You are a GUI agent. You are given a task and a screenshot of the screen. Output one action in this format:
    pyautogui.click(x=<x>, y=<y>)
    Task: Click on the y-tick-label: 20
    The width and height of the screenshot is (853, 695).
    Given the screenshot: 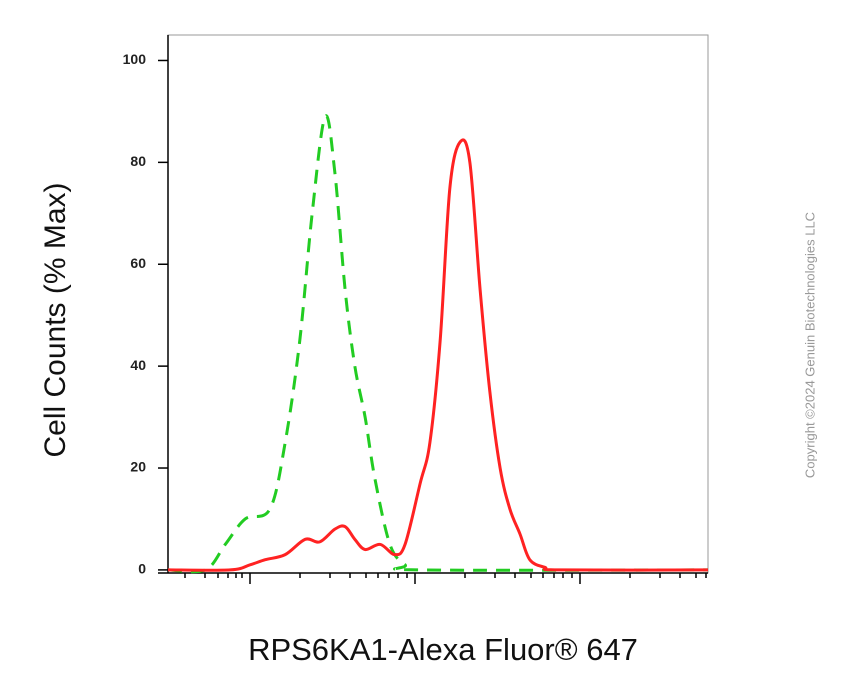 What is the action you would take?
    pyautogui.click(x=138, y=467)
    